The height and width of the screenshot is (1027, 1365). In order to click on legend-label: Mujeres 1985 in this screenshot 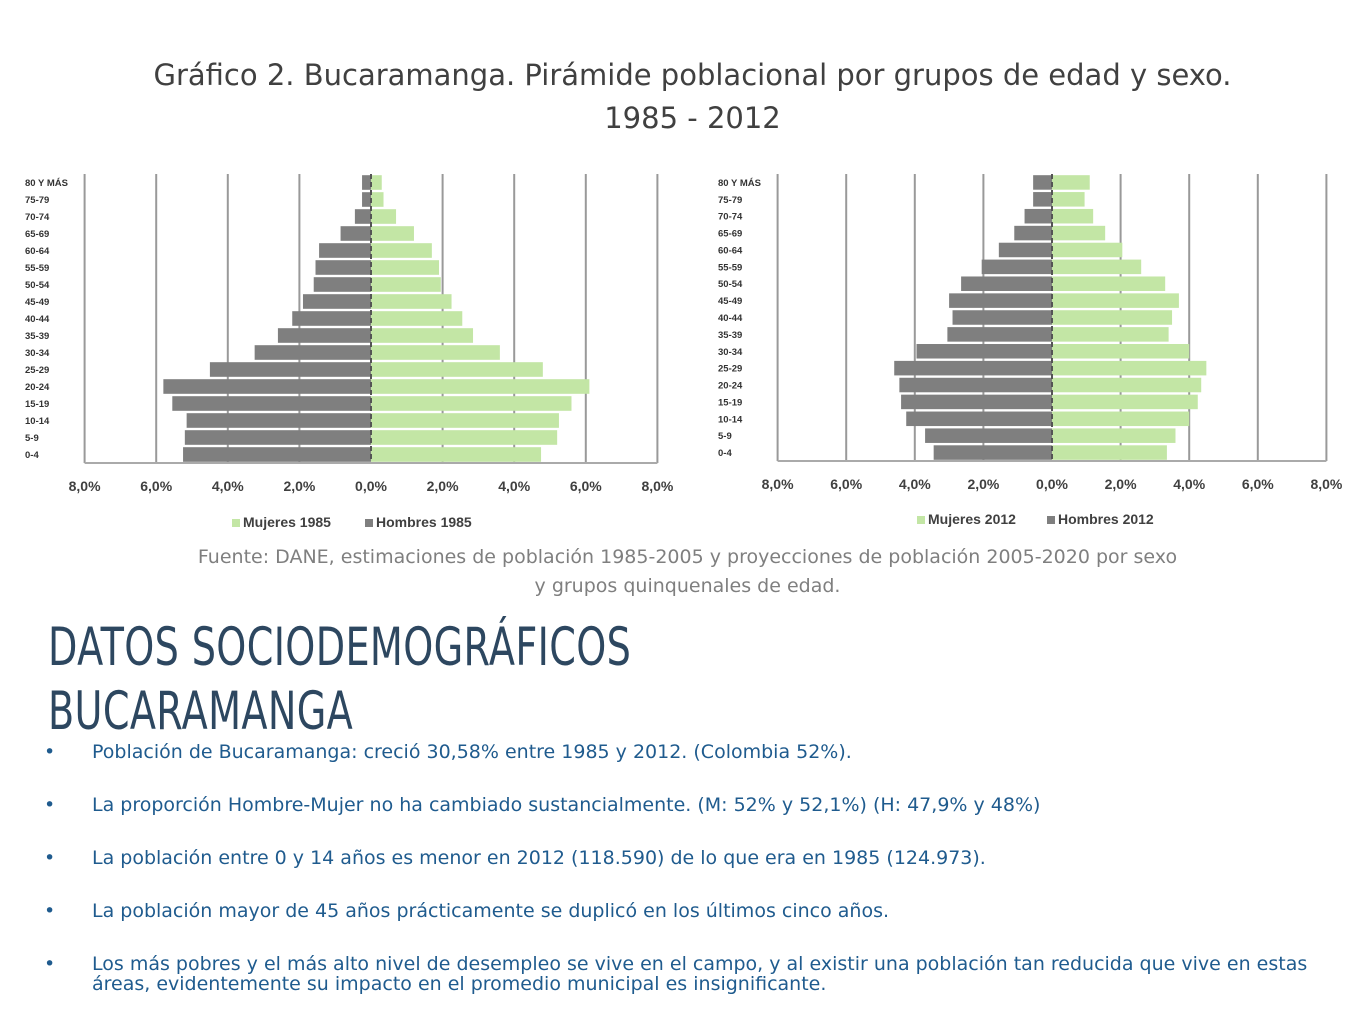, I will do `click(287, 522)`.